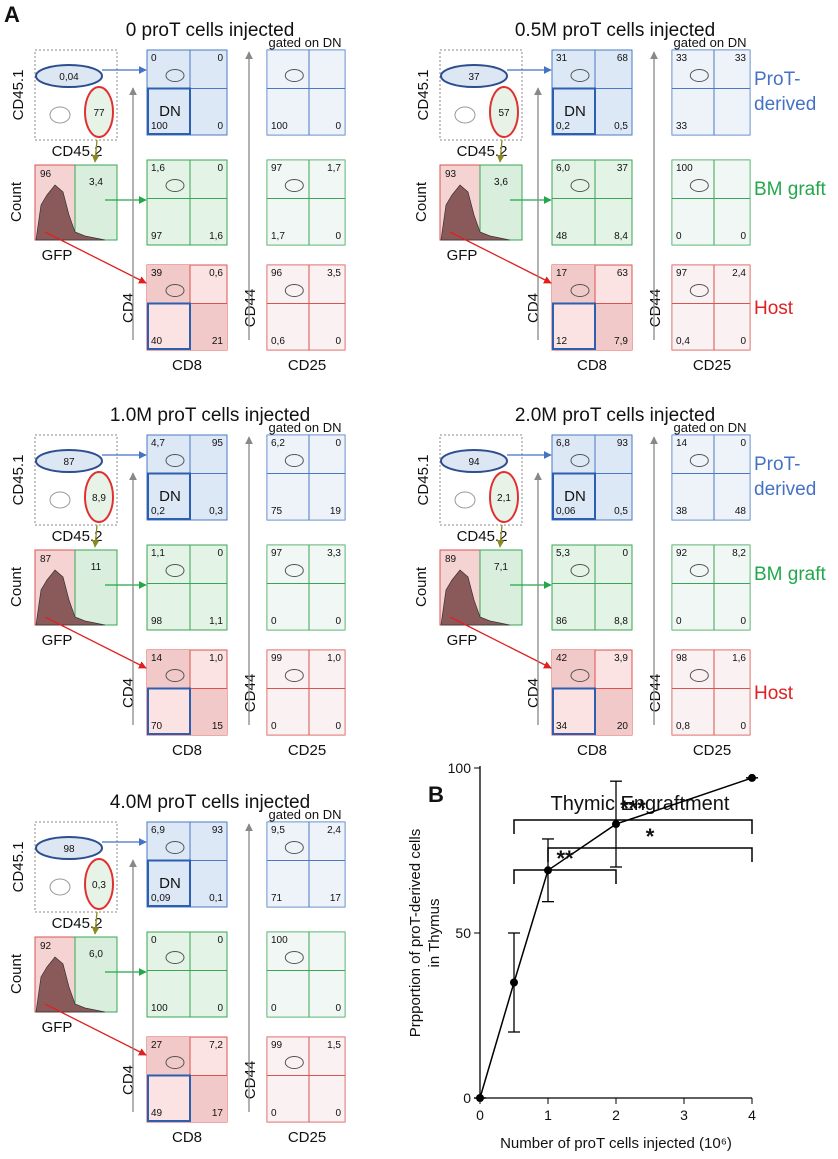 This screenshot has height=1159, width=838. Describe the element at coordinates (616, 1143) in the screenshot. I see `x-axis-label: Number of proT cells injected (10⁶)` at that location.